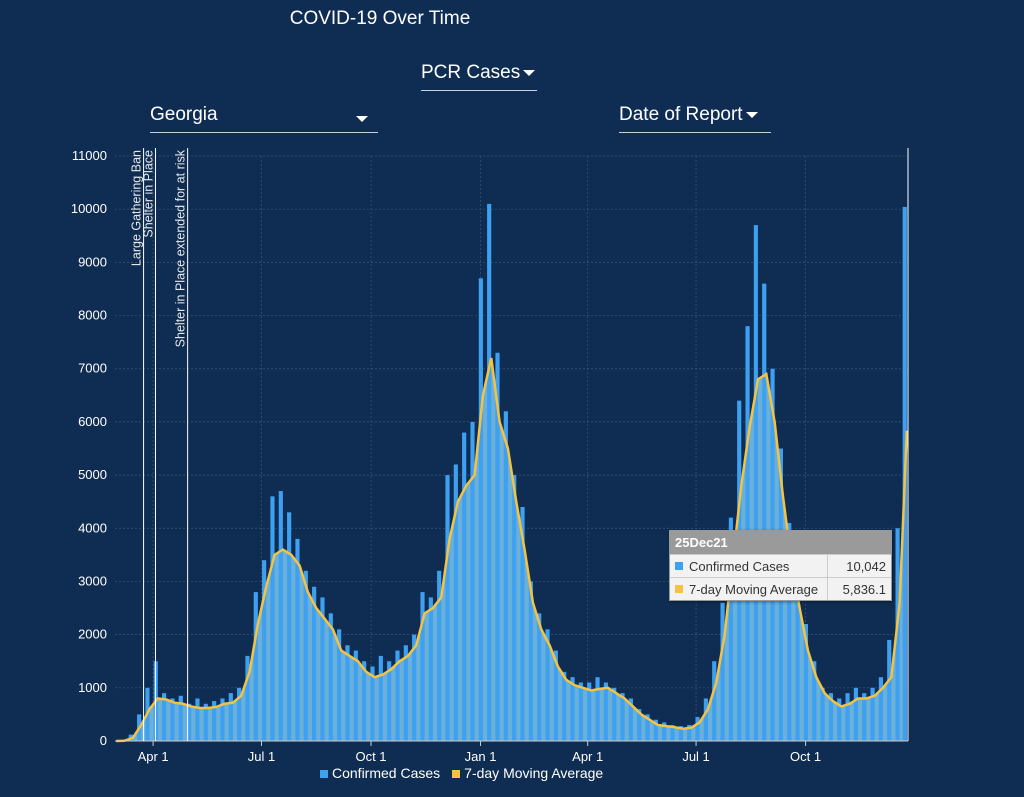  I want to click on metric-dropdown: PCR Cases, so click(479, 76).